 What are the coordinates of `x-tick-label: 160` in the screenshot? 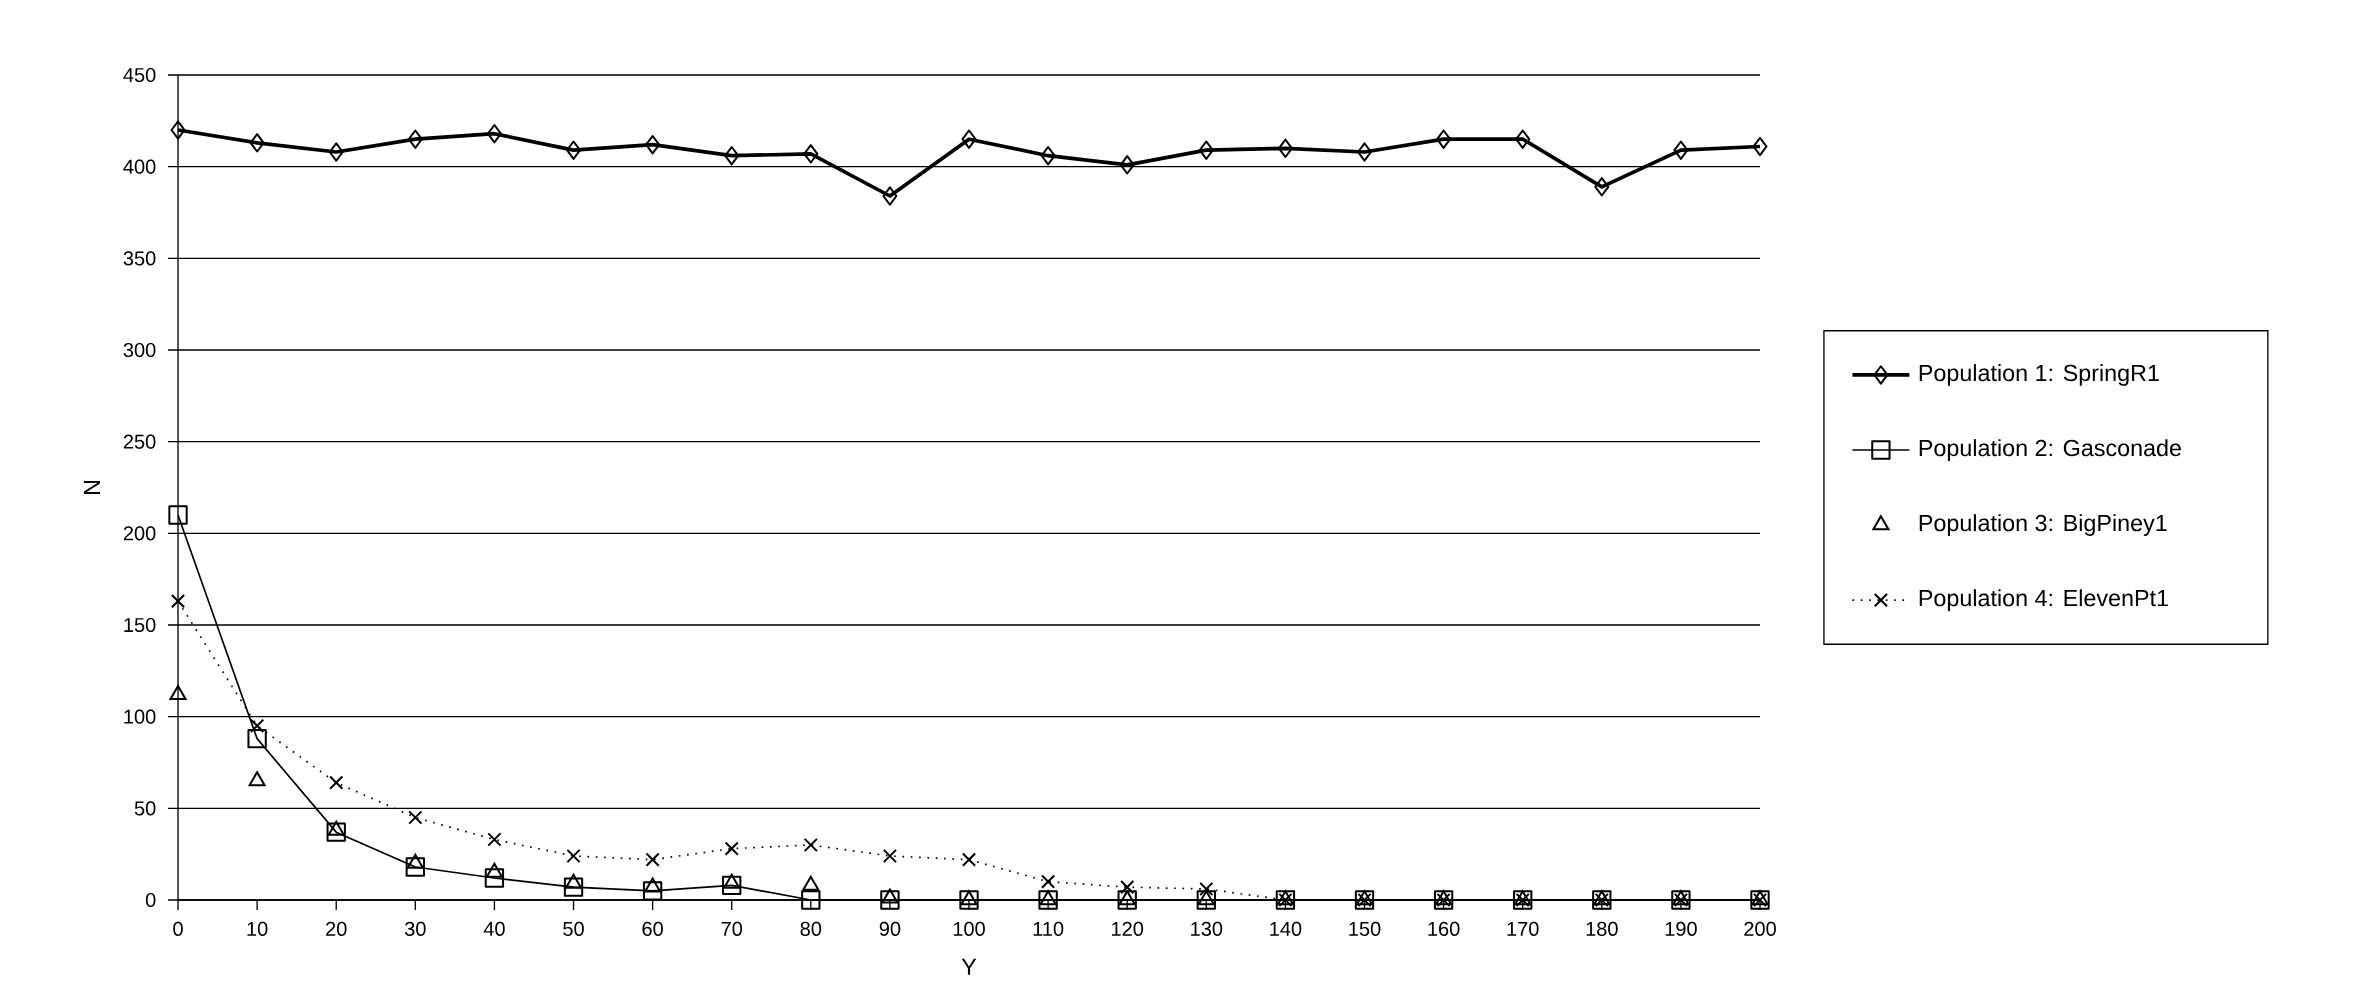 It's located at (1444, 928).